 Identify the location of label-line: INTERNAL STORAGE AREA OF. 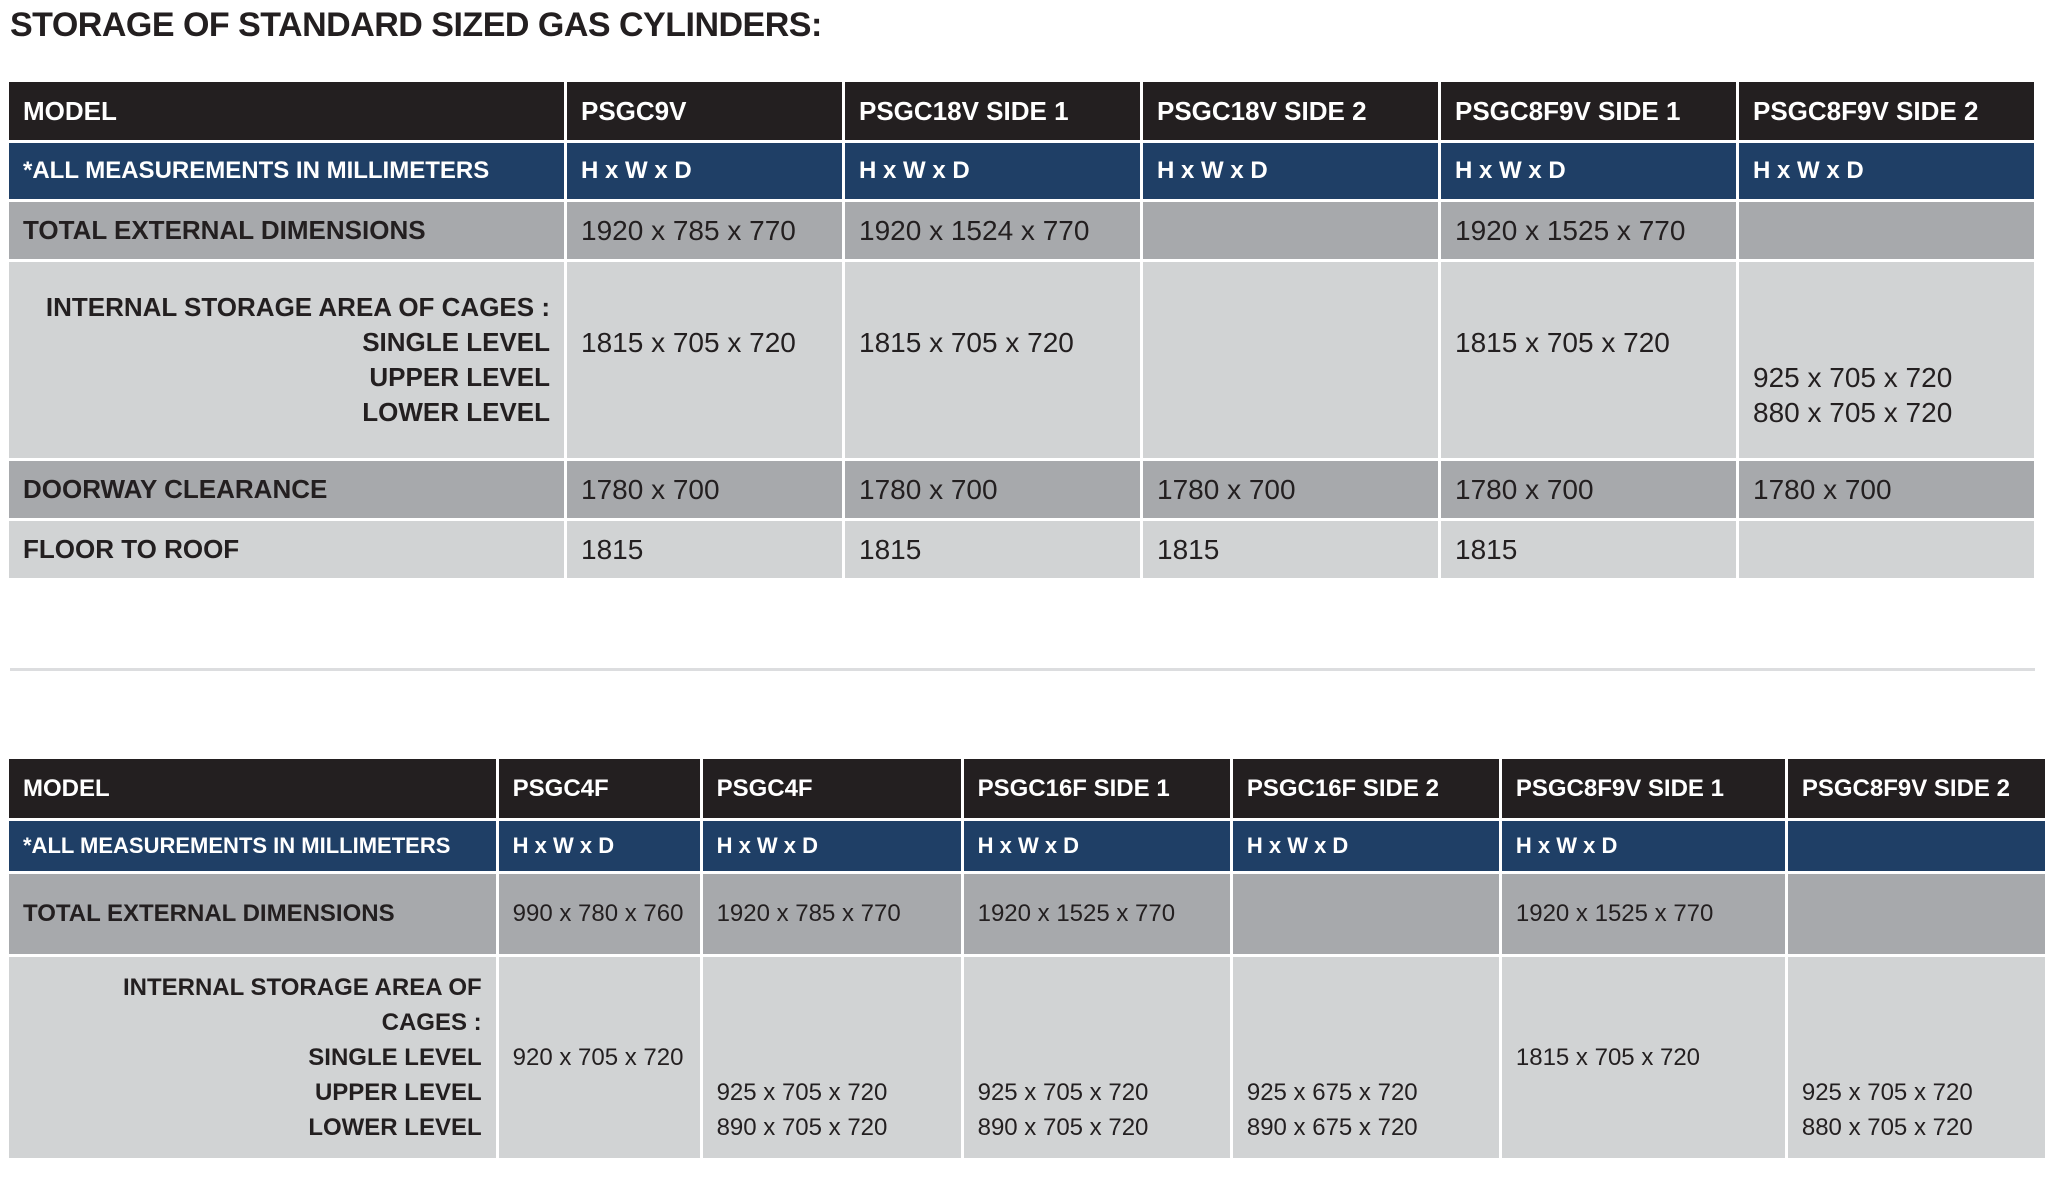
(302, 987).